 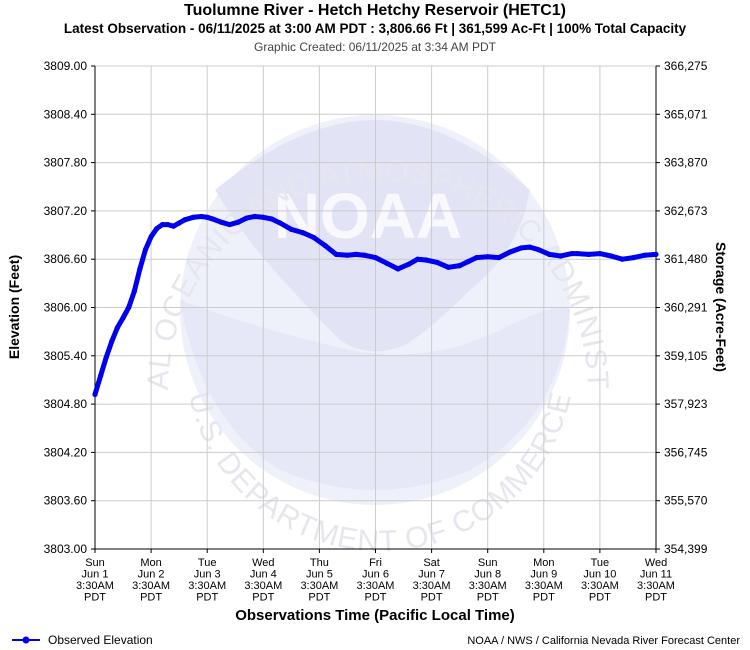 I want to click on y2-tick-label: 357,923, so click(x=686, y=404).